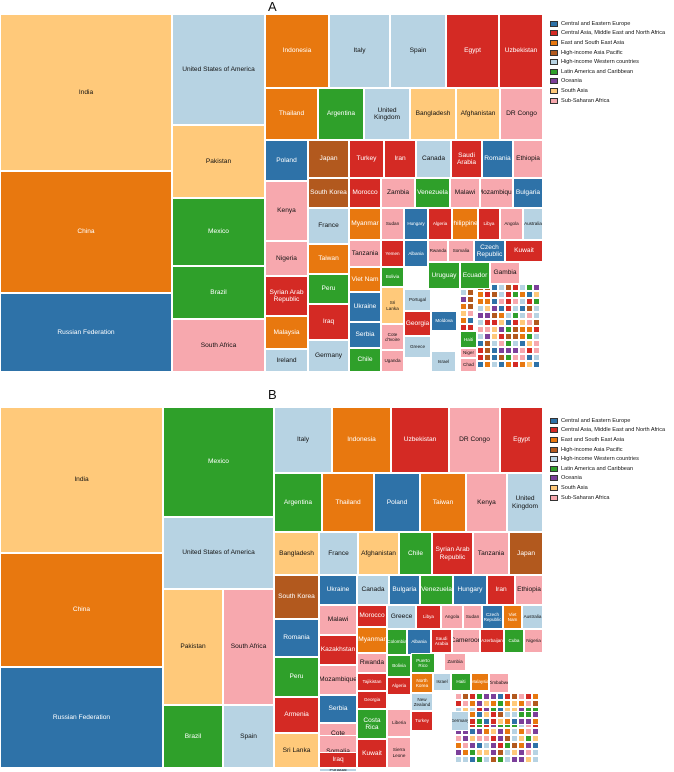  What do you see at coordinates (492, 617) in the screenshot?
I see `b-cell-czech-republic: Czech Republic` at bounding box center [492, 617].